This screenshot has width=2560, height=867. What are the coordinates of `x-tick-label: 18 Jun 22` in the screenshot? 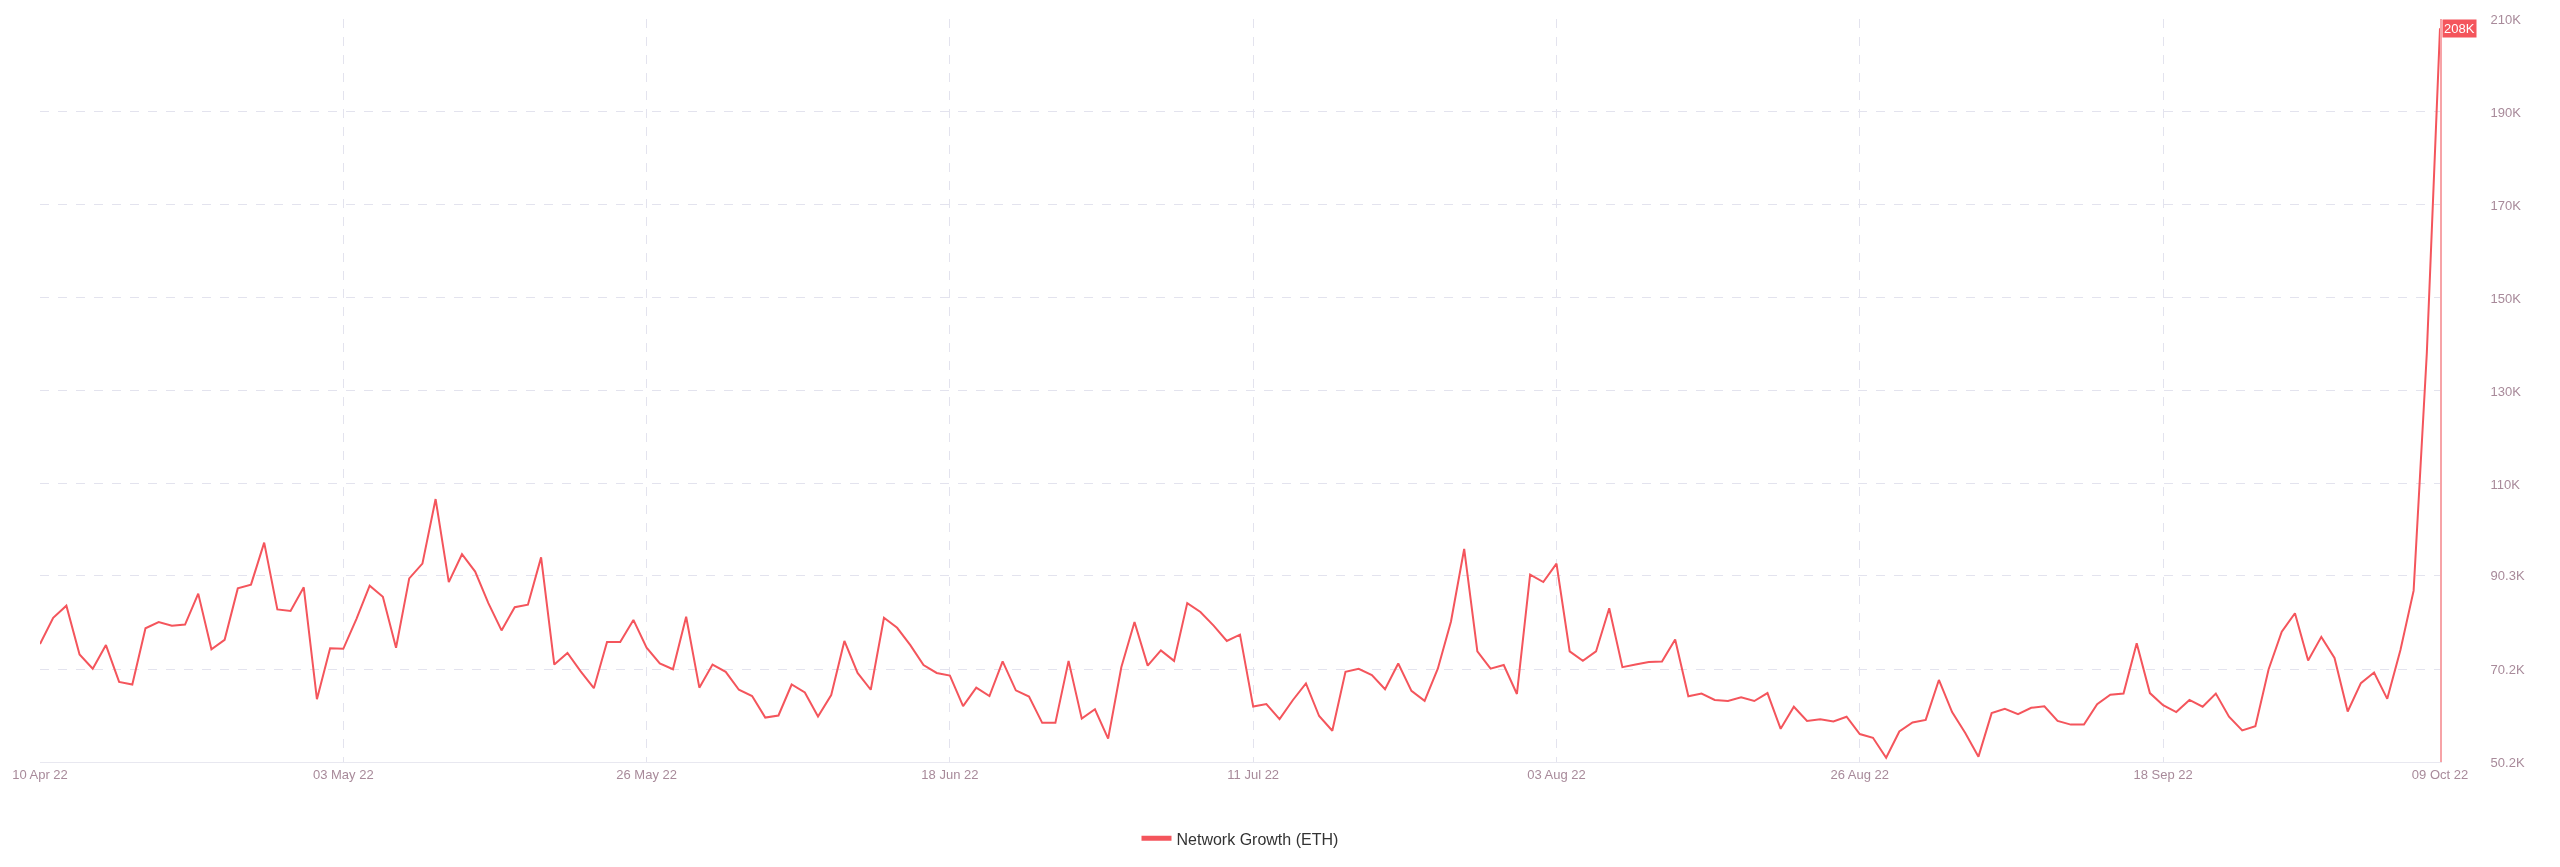 It's located at (950, 774).